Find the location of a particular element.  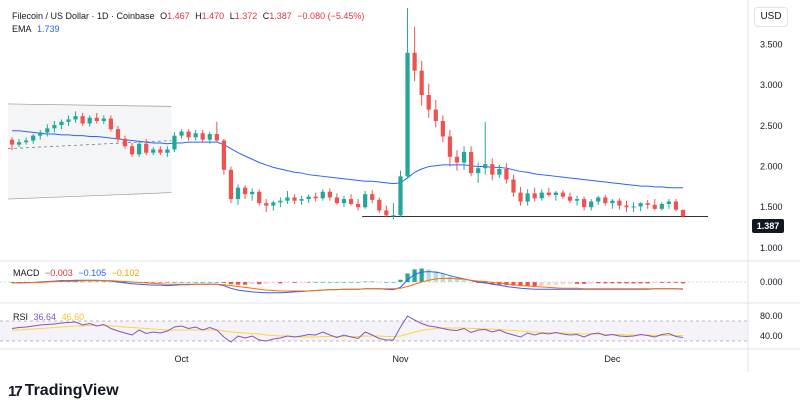

macd-pane is located at coordinates (374, 281).